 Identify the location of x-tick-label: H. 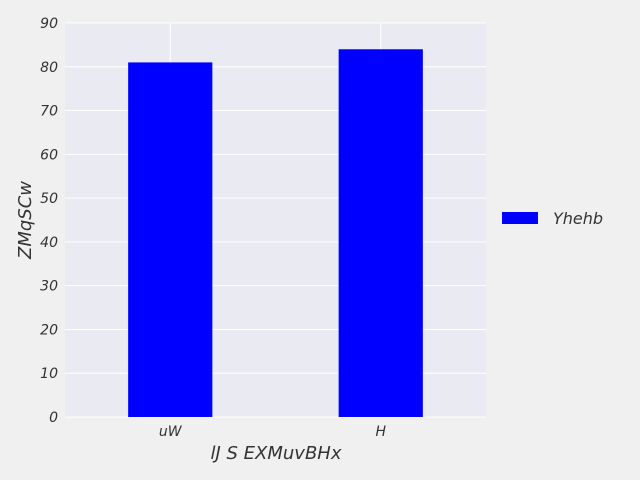
(380, 432).